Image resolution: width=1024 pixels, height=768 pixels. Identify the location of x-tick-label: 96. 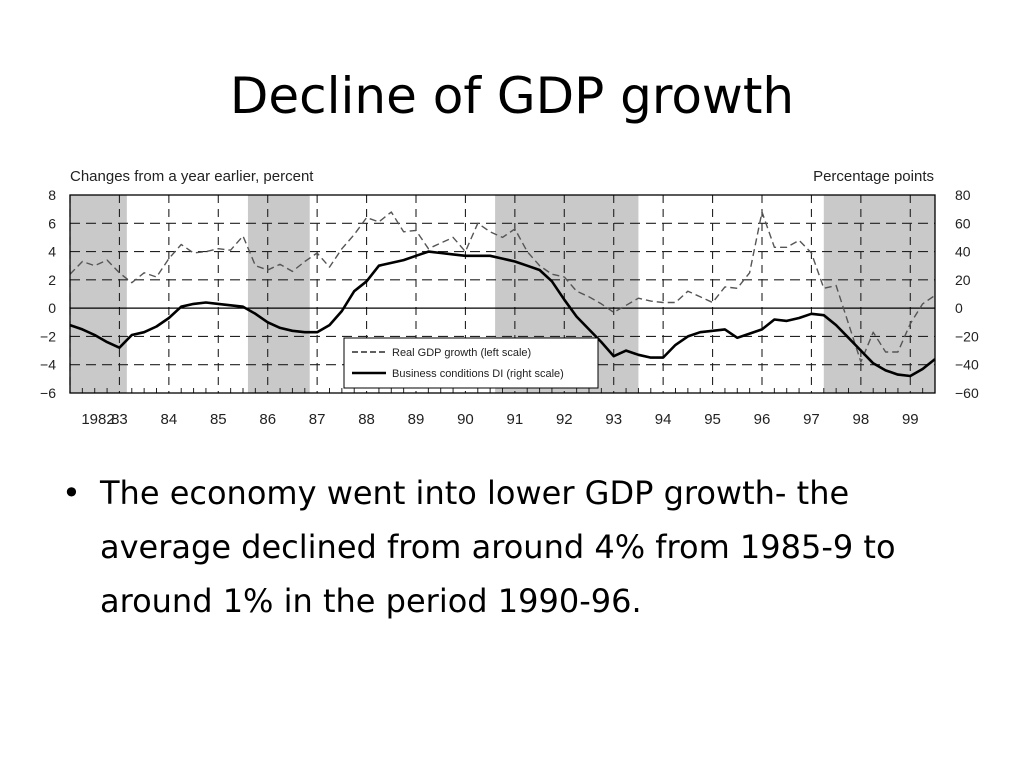
(762, 419).